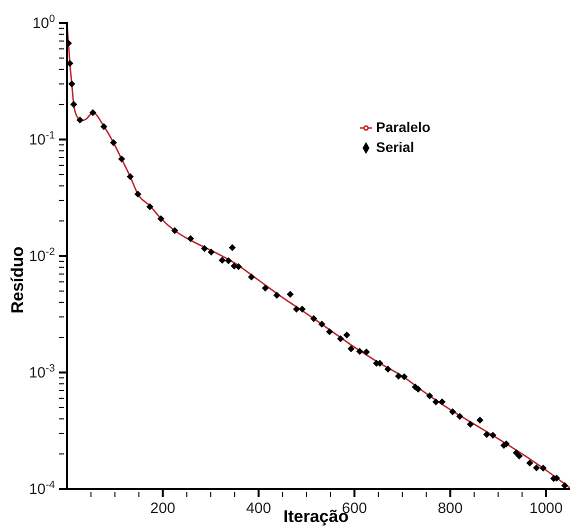  What do you see at coordinates (546, 508) in the screenshot?
I see `x-tick-label: 1000` at bounding box center [546, 508].